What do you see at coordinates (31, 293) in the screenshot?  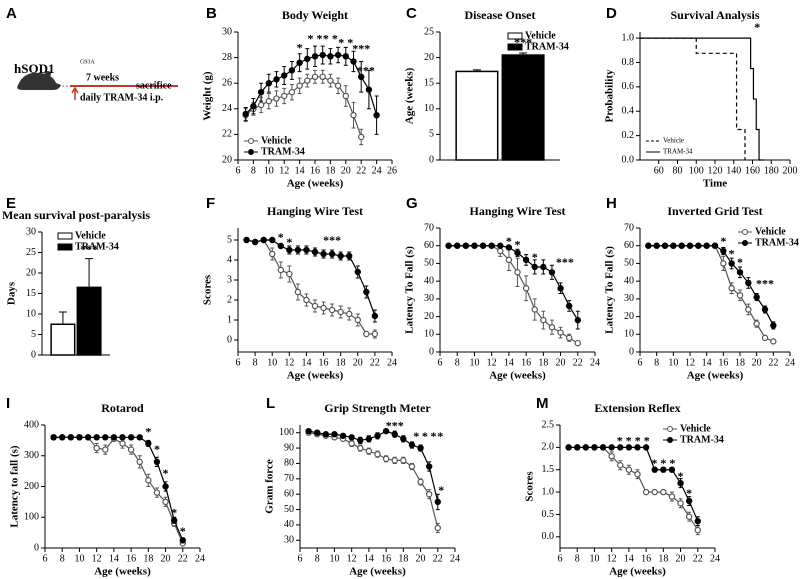 I see `y-tick-label: 15` at bounding box center [31, 293].